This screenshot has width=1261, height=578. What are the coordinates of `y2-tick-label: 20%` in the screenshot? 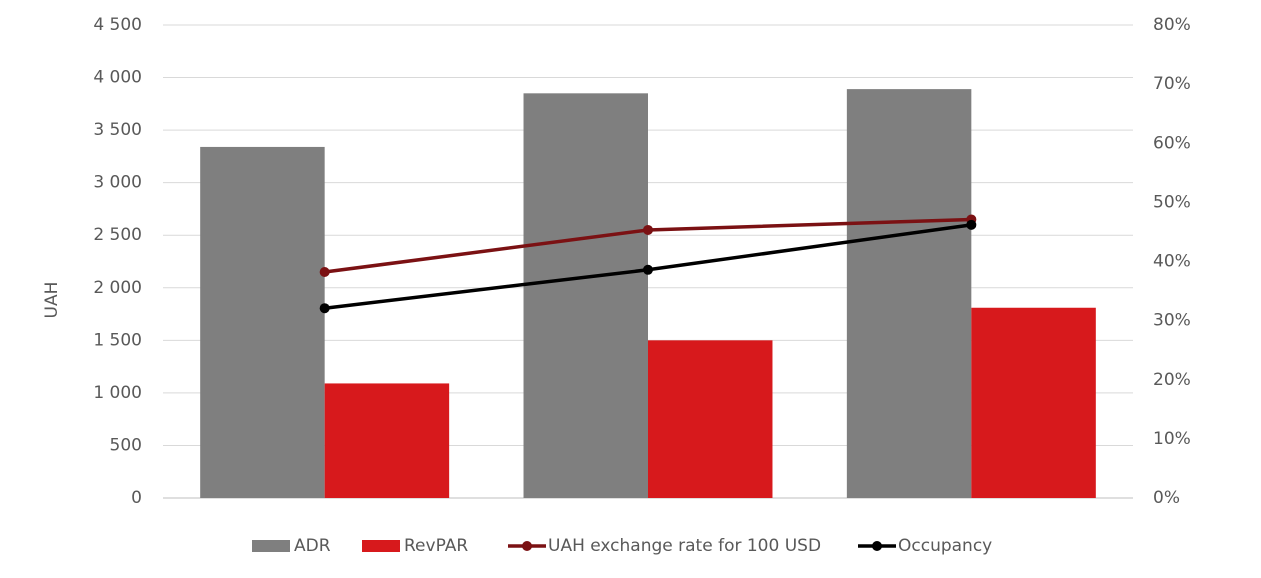 It's located at (1172, 380).